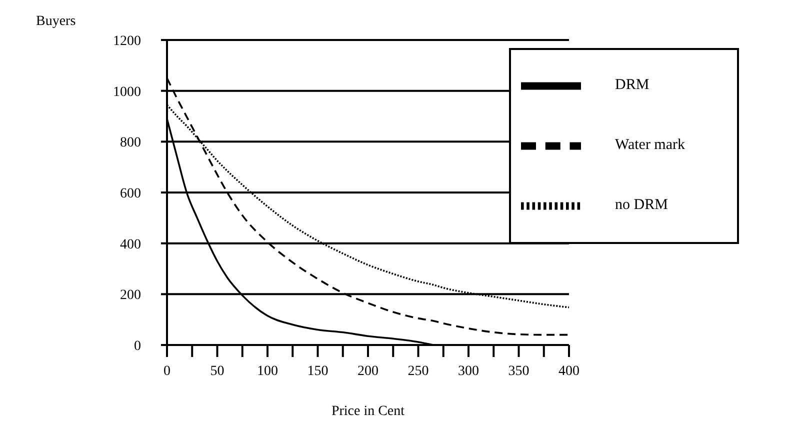 The width and height of the screenshot is (809, 445). I want to click on y-tick-label: 200, so click(130, 296).